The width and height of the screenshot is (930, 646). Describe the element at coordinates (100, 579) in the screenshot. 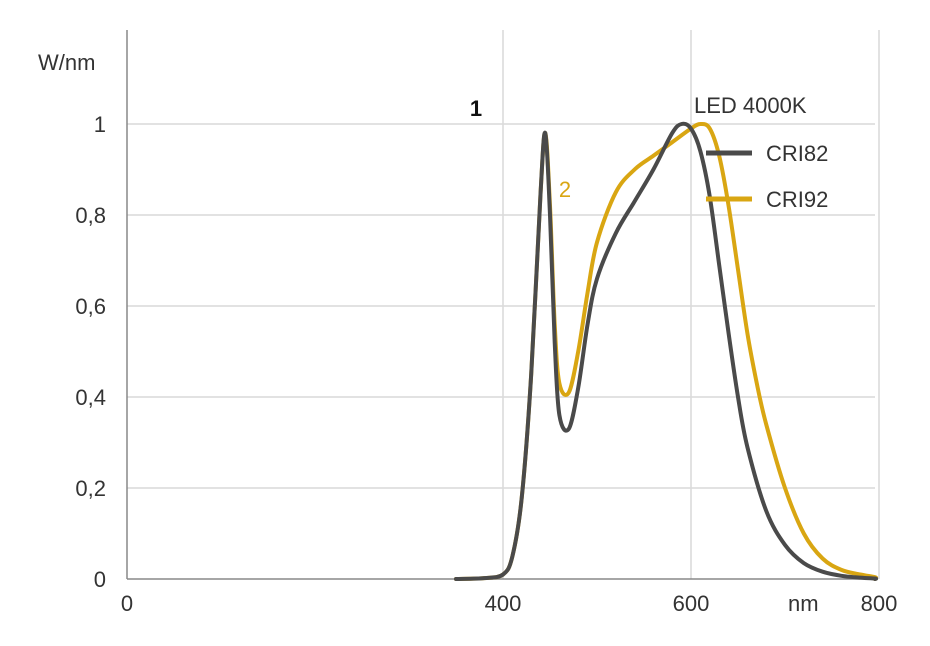

I see `y-tick-label: 0` at that location.